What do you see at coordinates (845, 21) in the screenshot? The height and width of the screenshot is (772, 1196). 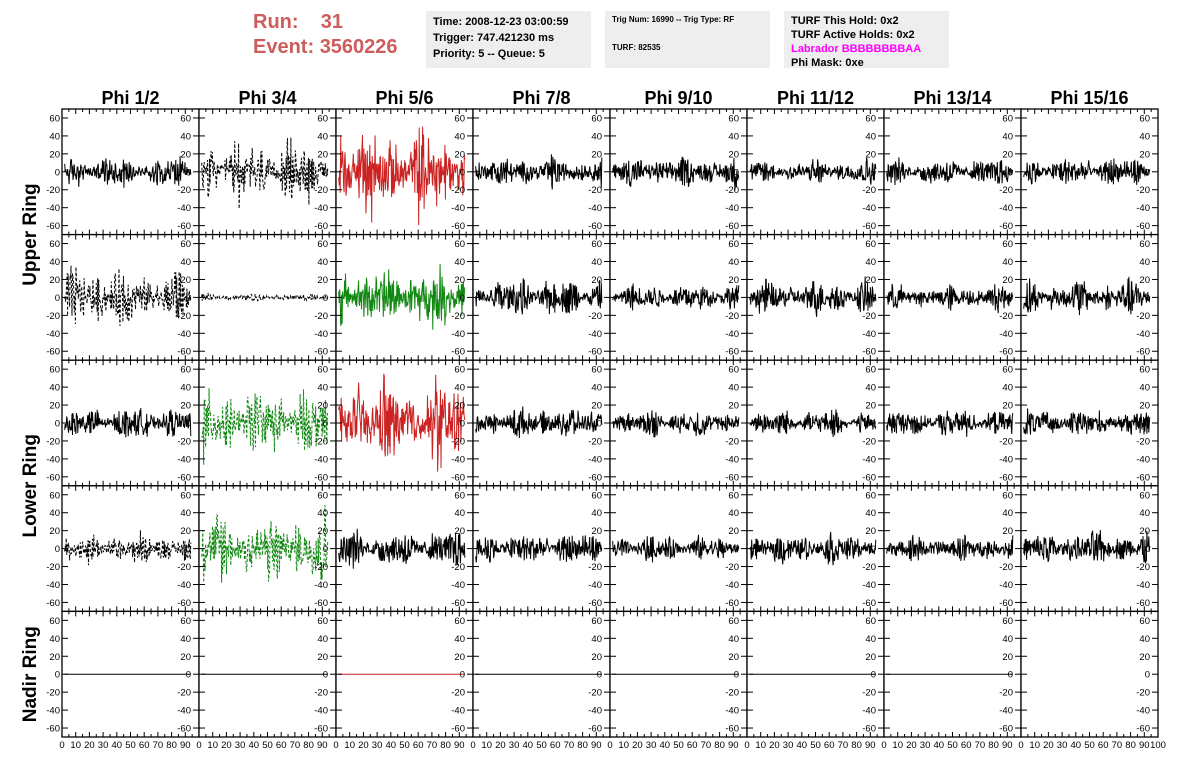 I see `turf-this-hold-text: TURF This Hold: 0x2` at bounding box center [845, 21].